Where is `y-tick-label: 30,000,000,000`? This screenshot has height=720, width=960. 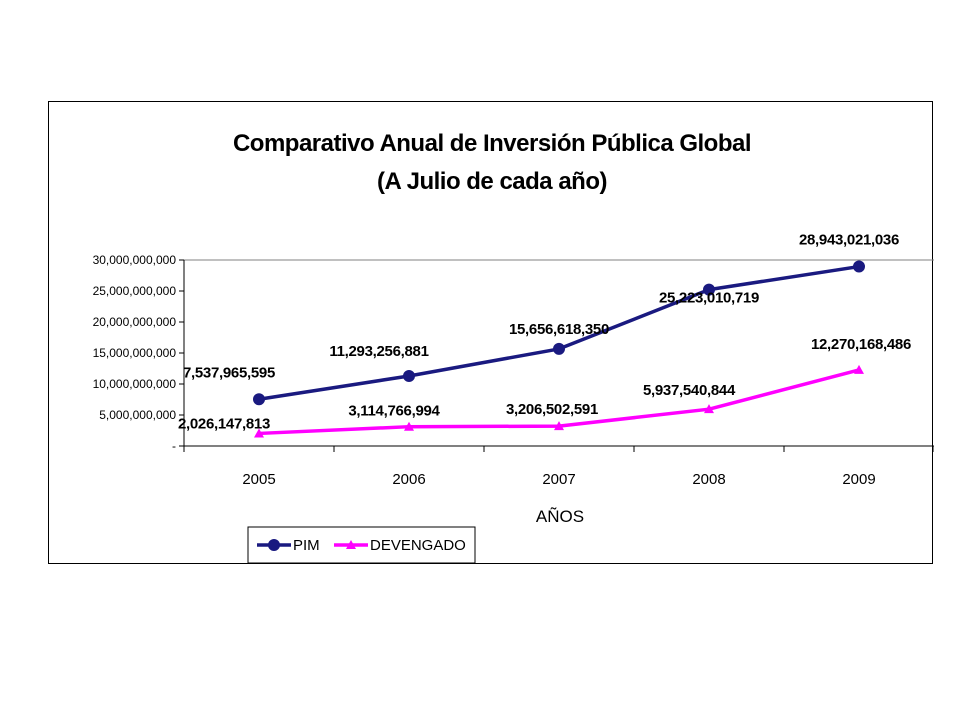
y-tick-label: 30,000,000,000 is located at coordinates (135, 260).